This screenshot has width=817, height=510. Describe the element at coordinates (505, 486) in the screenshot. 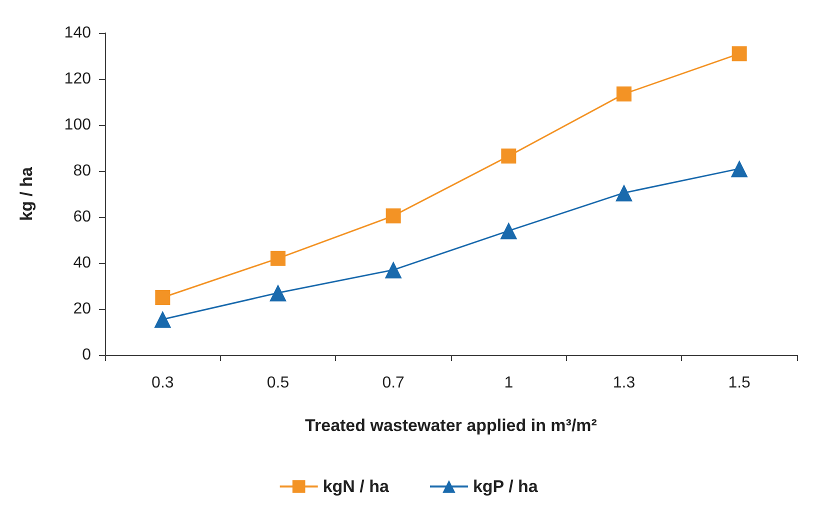

I see `legend-label: kgP / ha` at that location.